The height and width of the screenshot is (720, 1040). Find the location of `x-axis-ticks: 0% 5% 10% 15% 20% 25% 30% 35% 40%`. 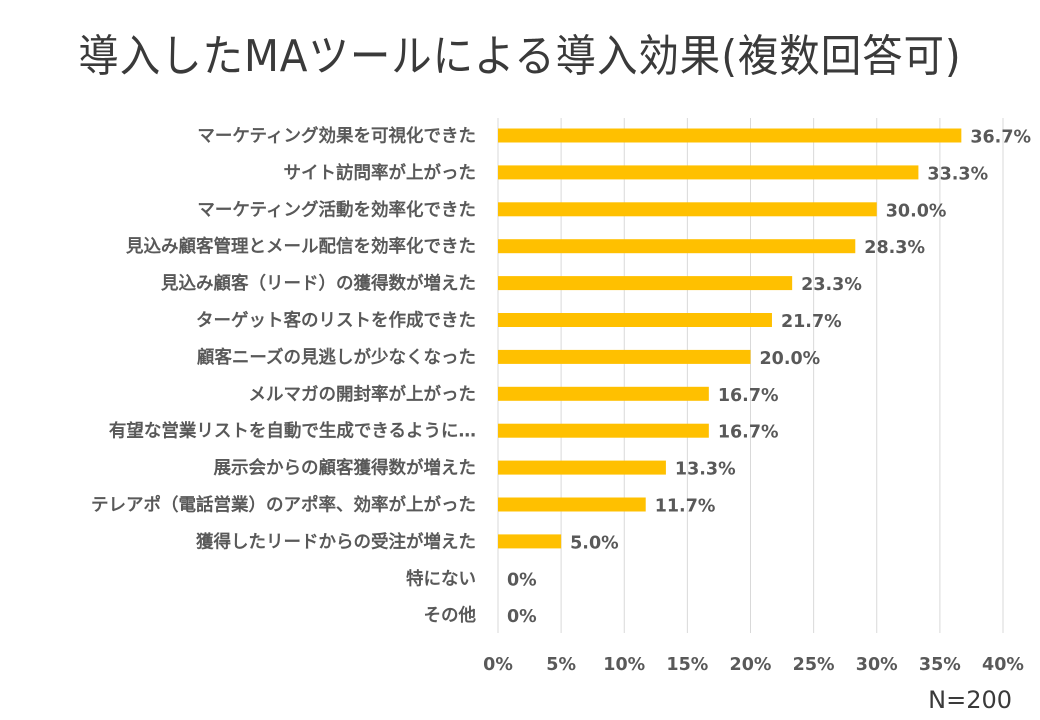

x-axis-ticks: 0% 5% 10% 15% 20% 25% 30% 35% 40% is located at coordinates (753, 665).